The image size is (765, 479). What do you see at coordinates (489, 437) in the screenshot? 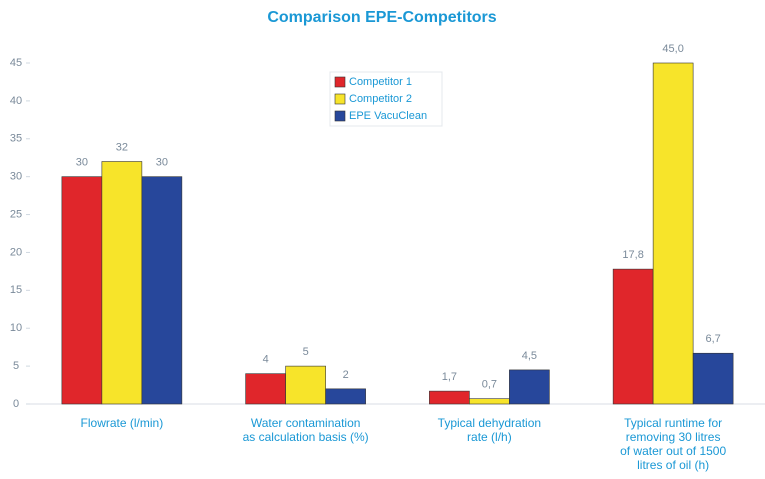
I see `x-tick-label: rate (l/h)` at bounding box center [489, 437].